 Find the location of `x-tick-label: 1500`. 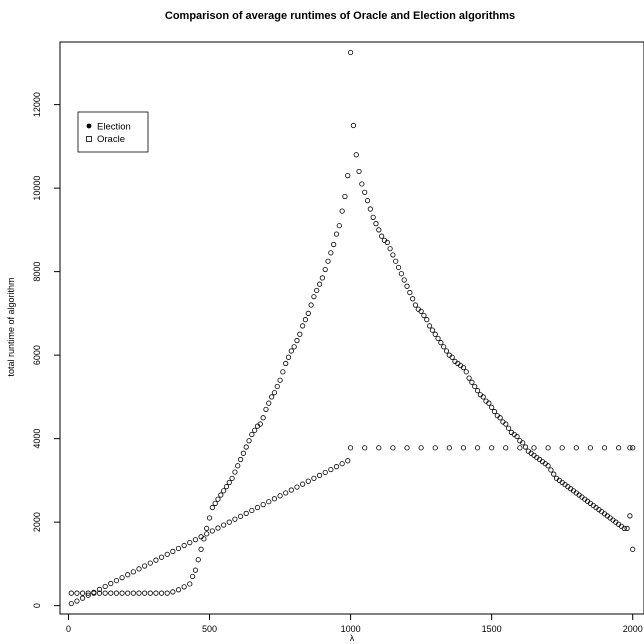

x-tick-label: 1500 is located at coordinates (492, 629).